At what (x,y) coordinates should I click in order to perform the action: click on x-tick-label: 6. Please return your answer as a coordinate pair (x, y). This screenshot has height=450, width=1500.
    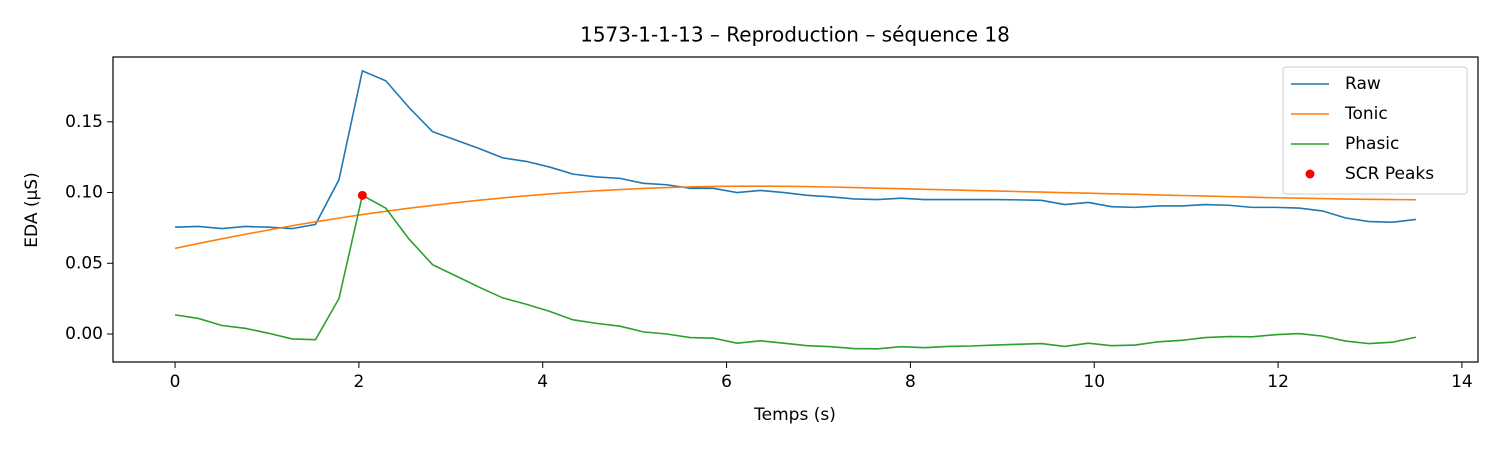
    Looking at the image, I should click on (726, 382).